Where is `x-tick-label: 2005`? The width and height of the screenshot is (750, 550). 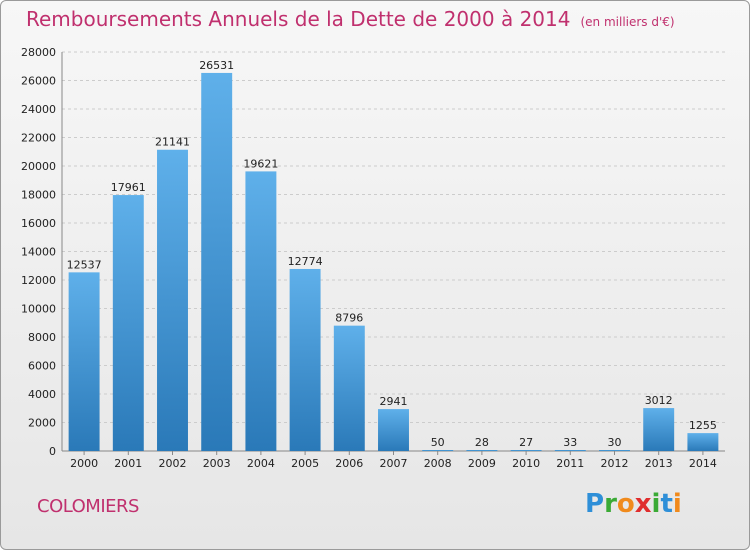
x-tick-label: 2005 is located at coordinates (305, 463).